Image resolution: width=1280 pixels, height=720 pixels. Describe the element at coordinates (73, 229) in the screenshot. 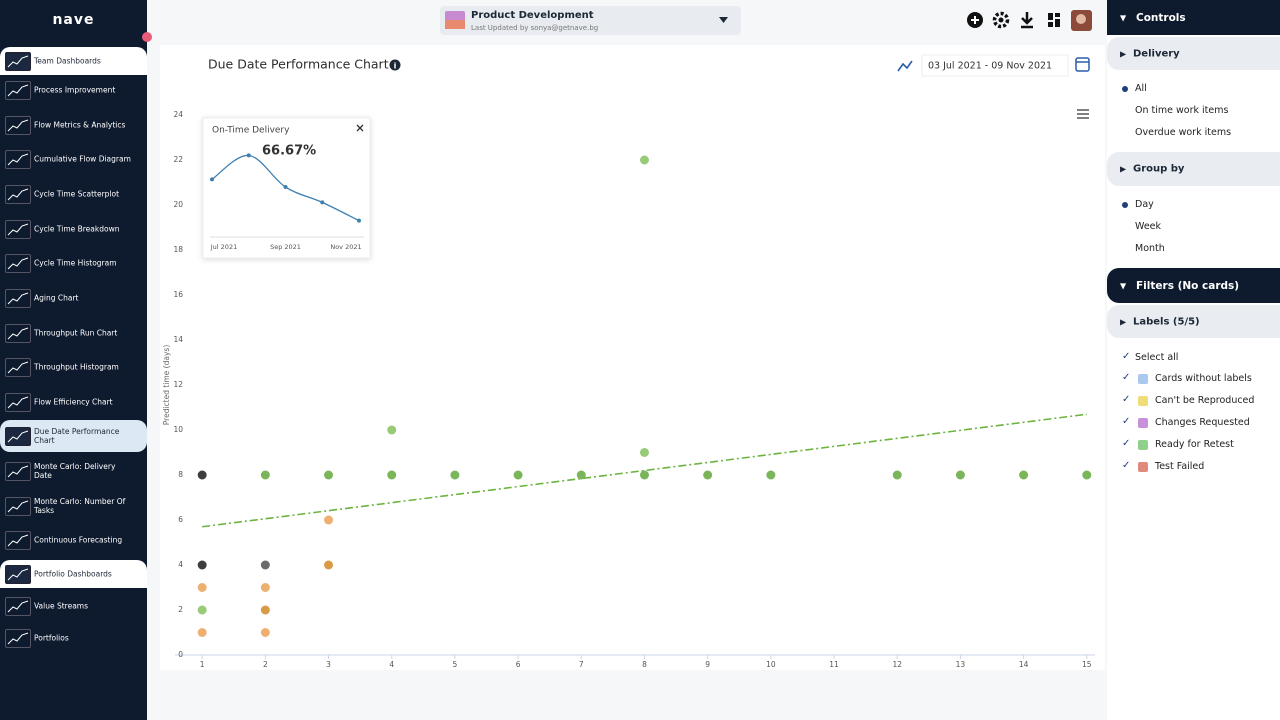

I see `nav-item: Cycle Time Breakdown` at that location.